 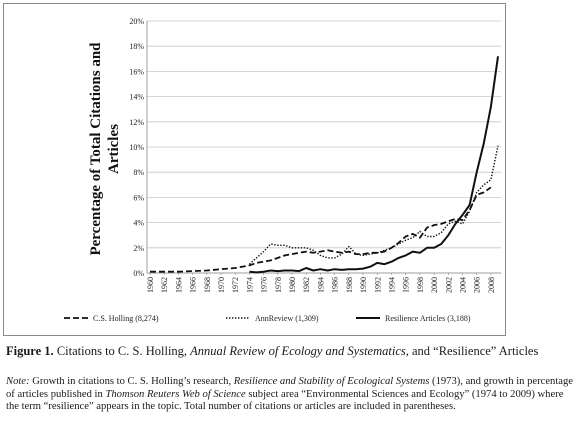 I want to click on x-tick-label: 1982, so click(x=306, y=285).